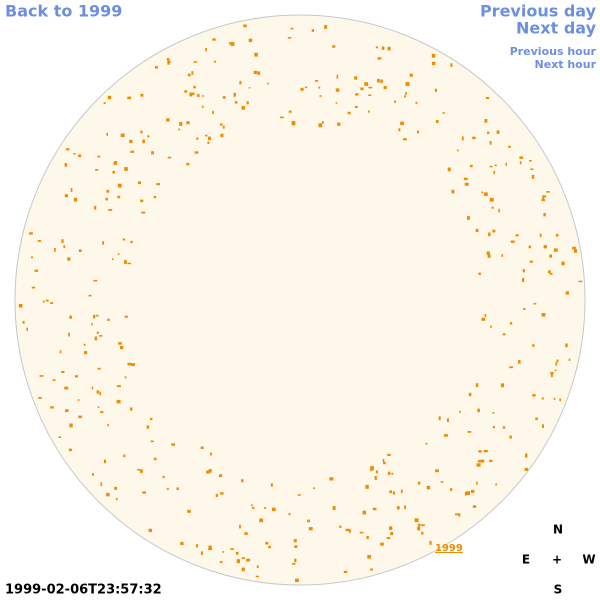 Image resolution: width=600 pixels, height=600 pixels. I want to click on next-hour-link: Next hour, so click(566, 64).